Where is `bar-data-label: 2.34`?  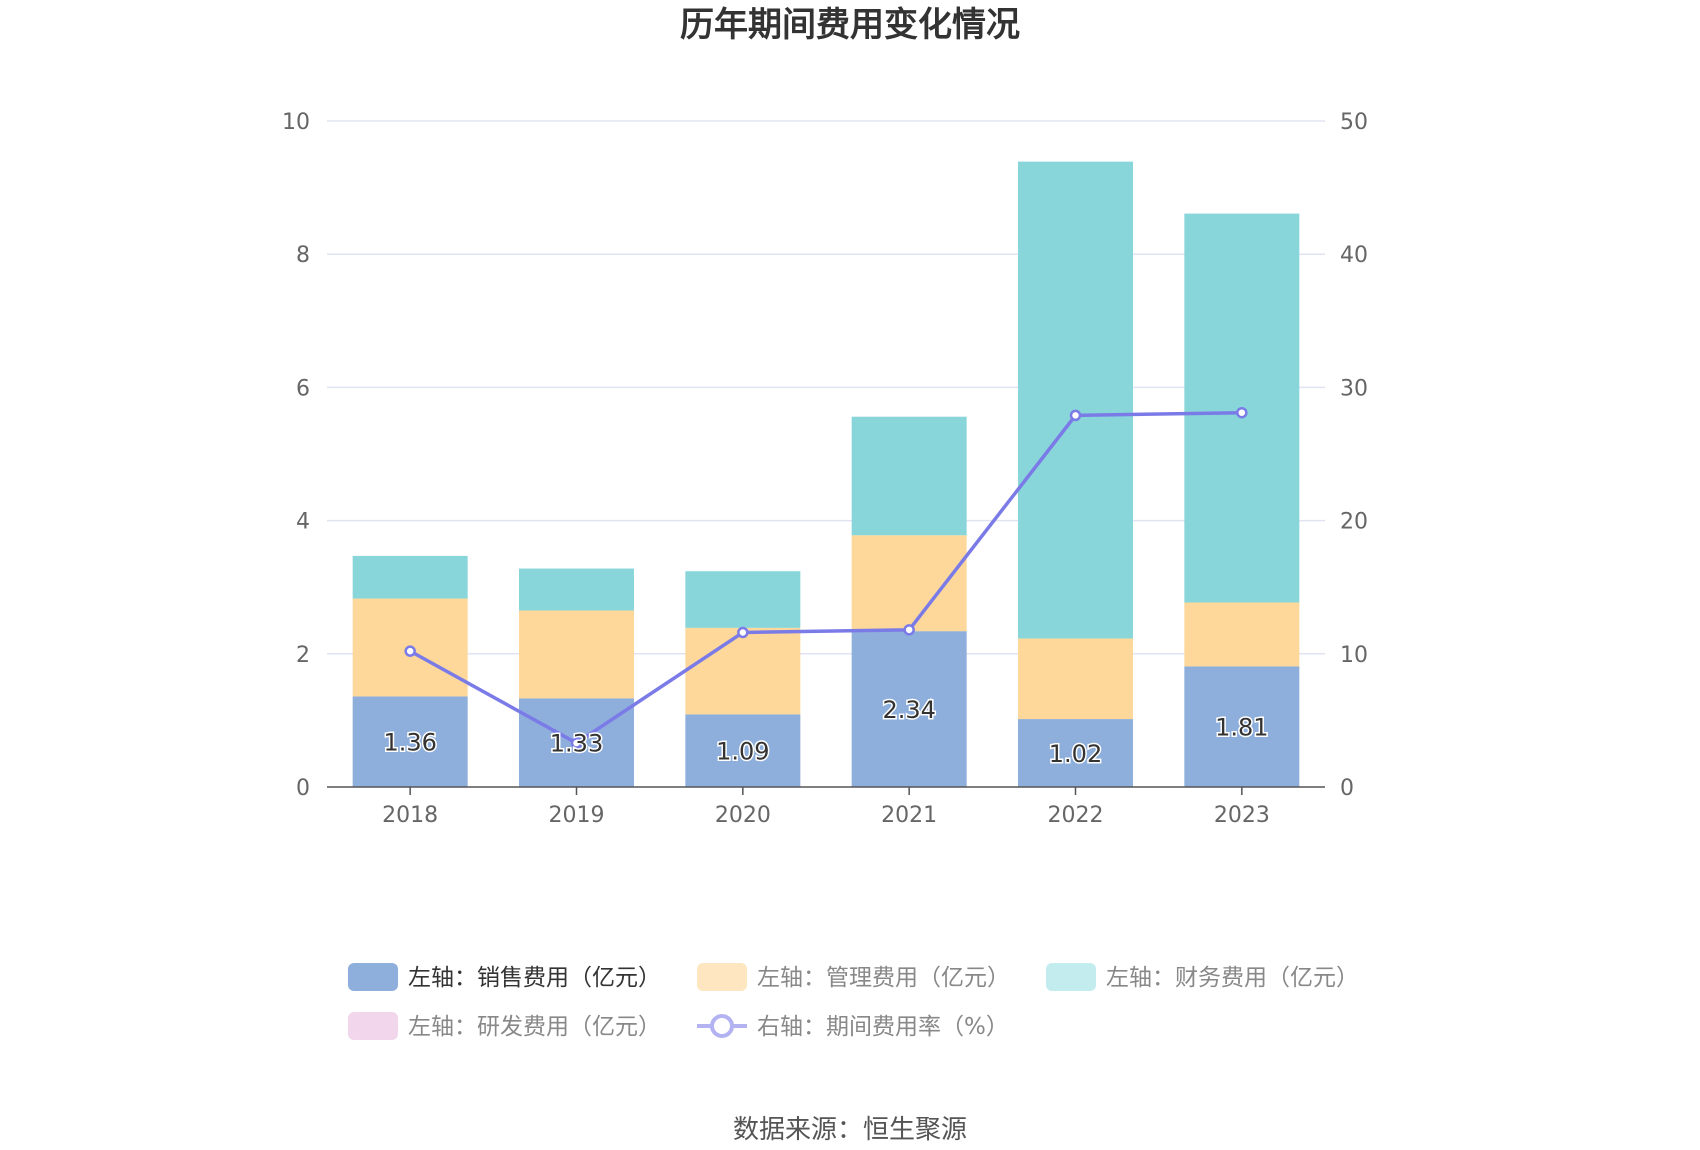
bar-data-label: 2.34 is located at coordinates (908, 710).